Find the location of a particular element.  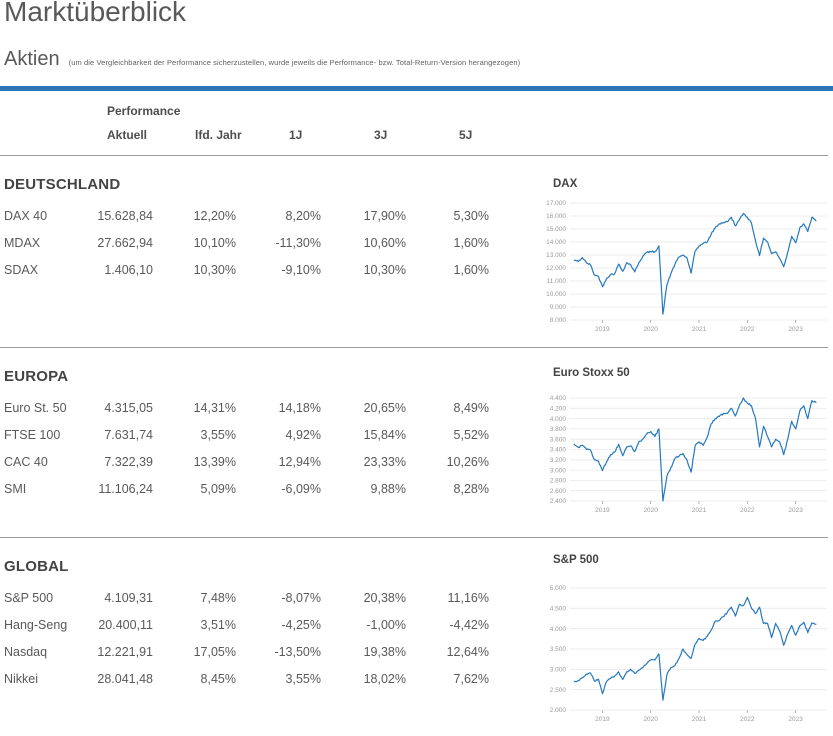

header-divider is located at coordinates (414, 155).